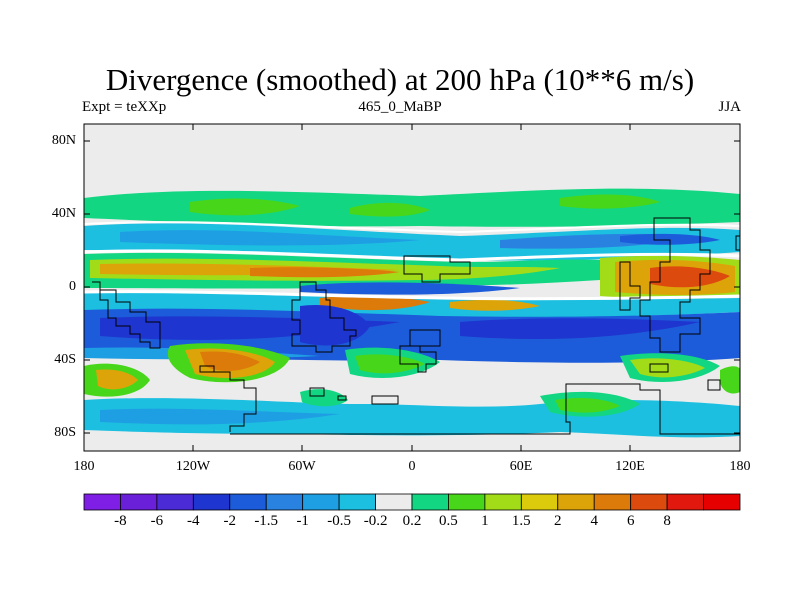 This screenshot has height=600, width=800. Describe the element at coordinates (193, 521) in the screenshot. I see `colorbar-tick-label: -4` at that location.